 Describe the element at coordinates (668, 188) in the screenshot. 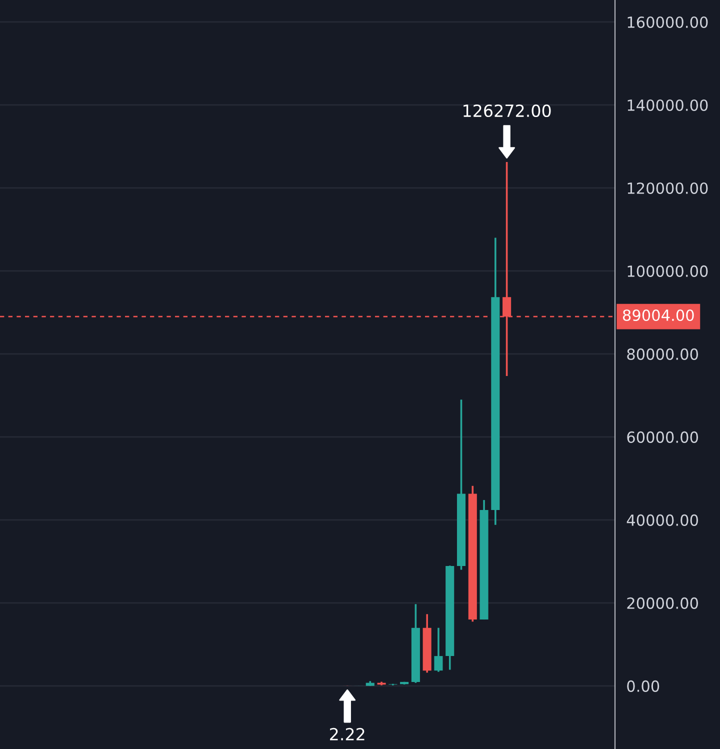

I see `y-tick-label: 120000.00` at that location.